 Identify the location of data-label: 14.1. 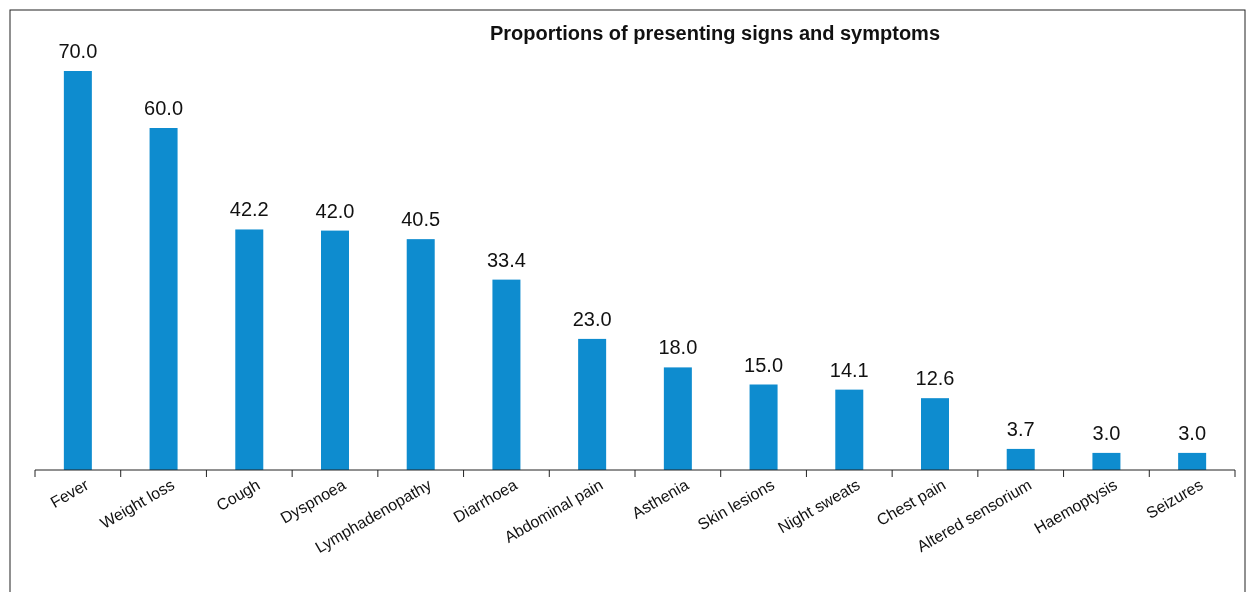
(849, 369).